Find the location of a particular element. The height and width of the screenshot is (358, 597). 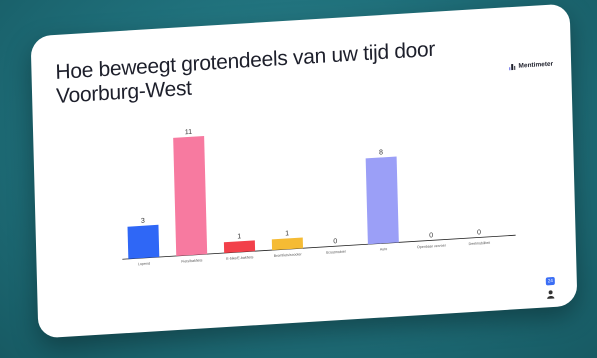

bar-value-label: 11 is located at coordinates (189, 132).